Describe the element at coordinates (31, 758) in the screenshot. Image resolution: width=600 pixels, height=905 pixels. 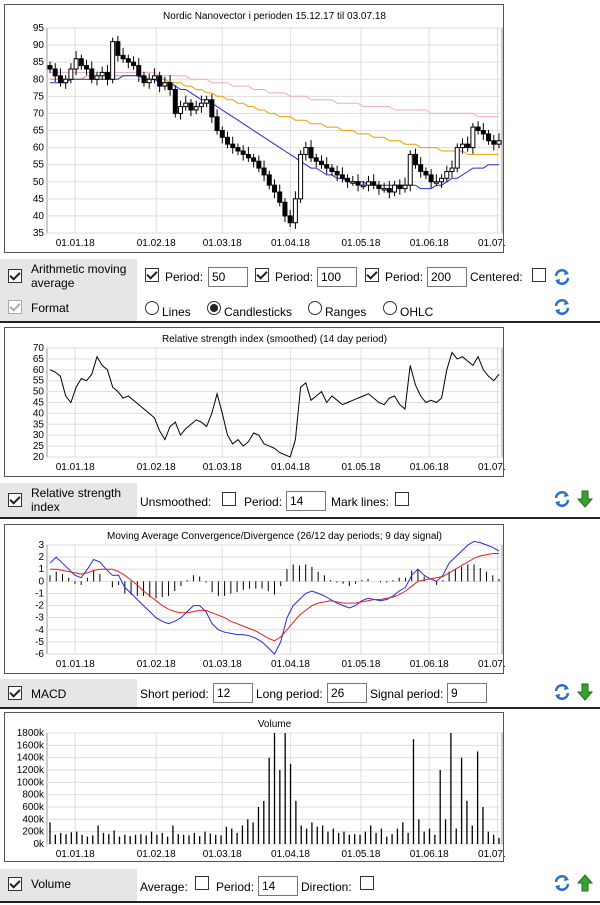
I see `y-tick-label: 1400k` at that location.